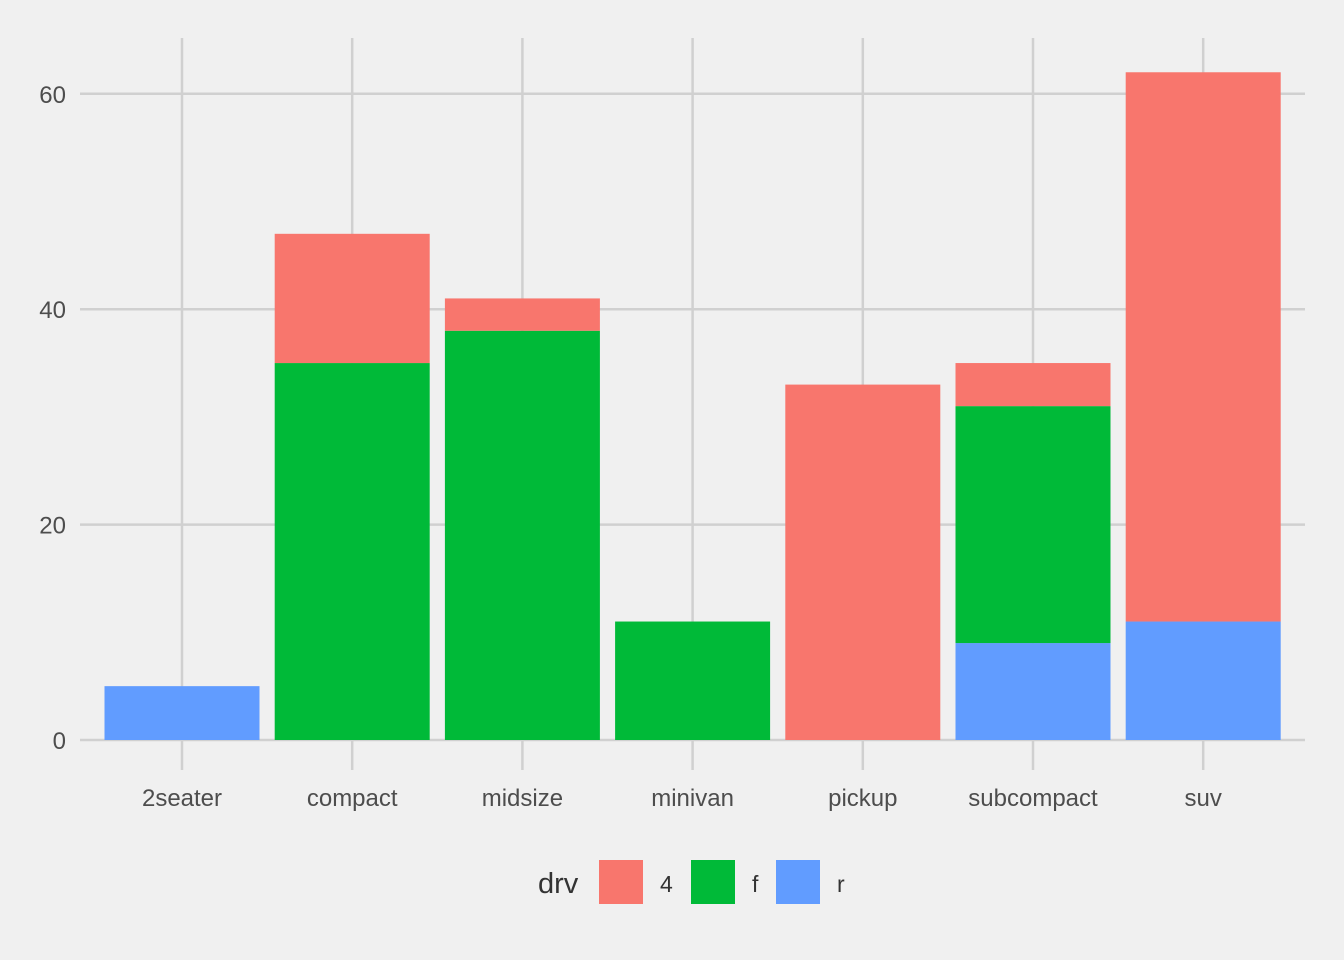 The width and height of the screenshot is (1344, 960). Describe the element at coordinates (52, 310) in the screenshot. I see `y-tick-label: 40` at that location.